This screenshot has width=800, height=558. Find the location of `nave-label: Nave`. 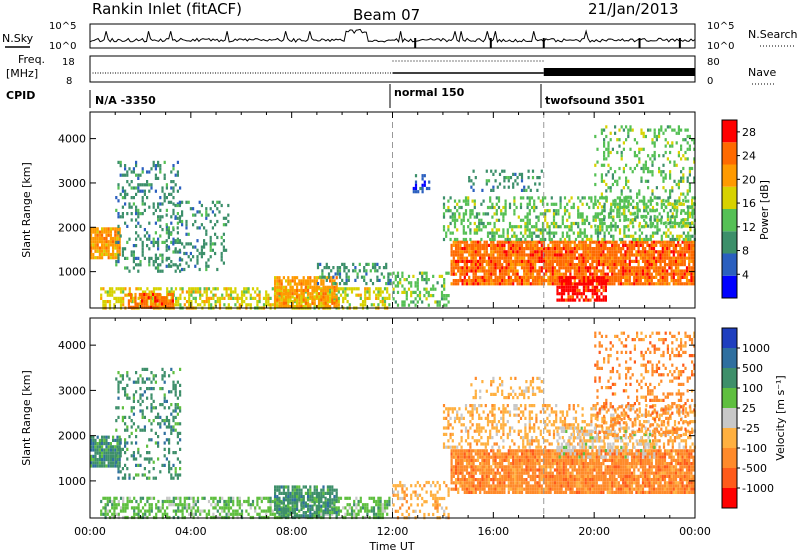

nave-label: Nave is located at coordinates (762, 72).